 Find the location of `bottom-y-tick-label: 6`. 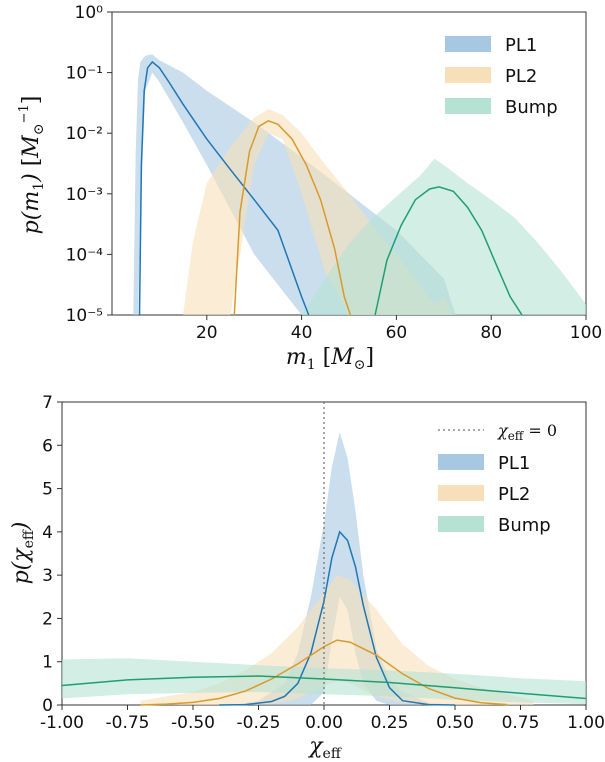

bottom-y-tick-label: 6 is located at coordinates (47, 446).